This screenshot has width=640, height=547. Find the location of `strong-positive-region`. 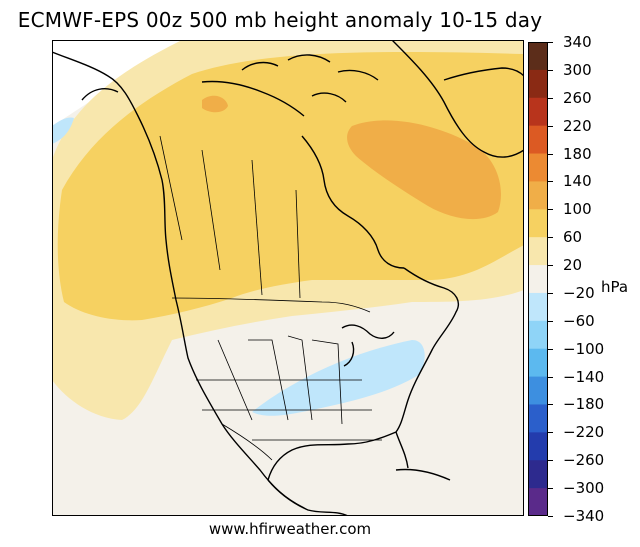

strong-positive-region is located at coordinates (424, 170).